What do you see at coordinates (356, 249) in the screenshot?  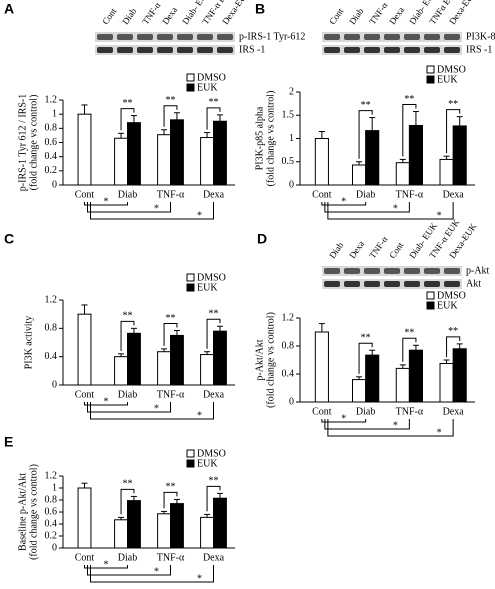 I see `blot-lane-label: Dexa` at bounding box center [356, 249].